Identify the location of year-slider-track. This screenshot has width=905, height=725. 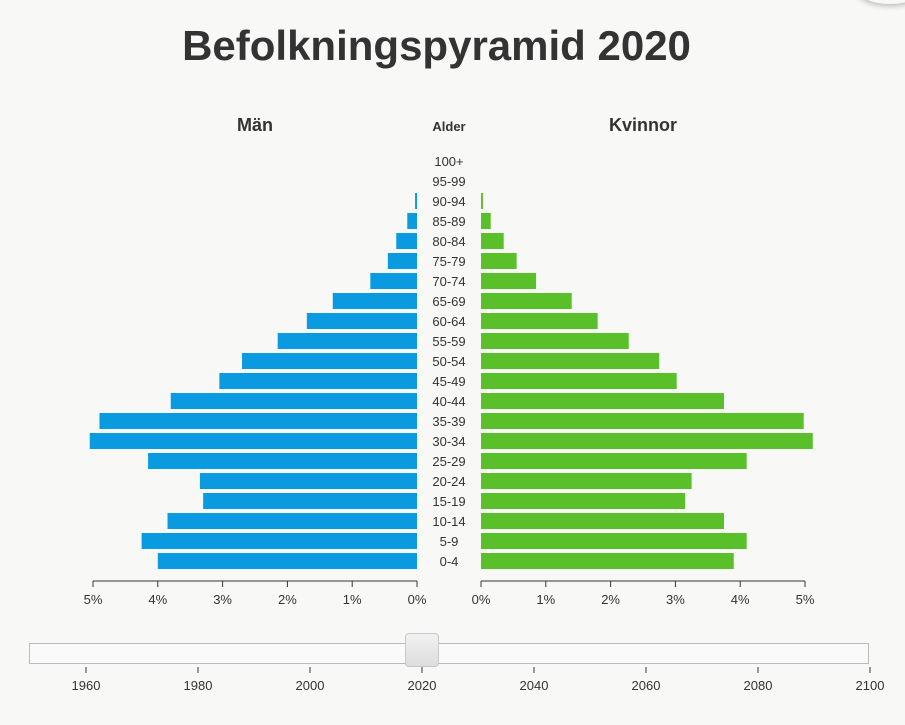
(449, 653).